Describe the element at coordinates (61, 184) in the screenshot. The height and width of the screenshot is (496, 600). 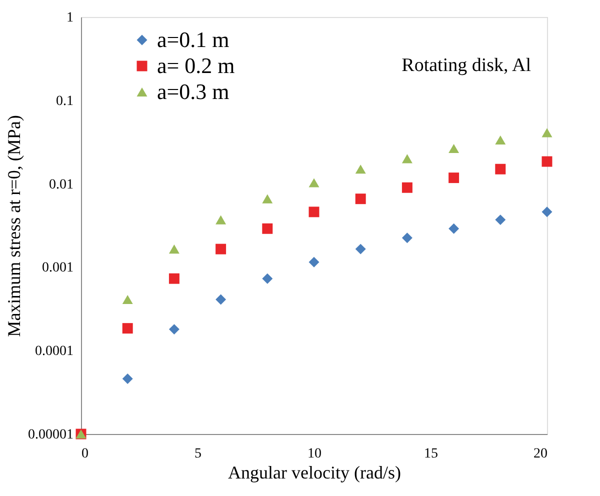
I see `y-tick-label: 0.01` at that location.